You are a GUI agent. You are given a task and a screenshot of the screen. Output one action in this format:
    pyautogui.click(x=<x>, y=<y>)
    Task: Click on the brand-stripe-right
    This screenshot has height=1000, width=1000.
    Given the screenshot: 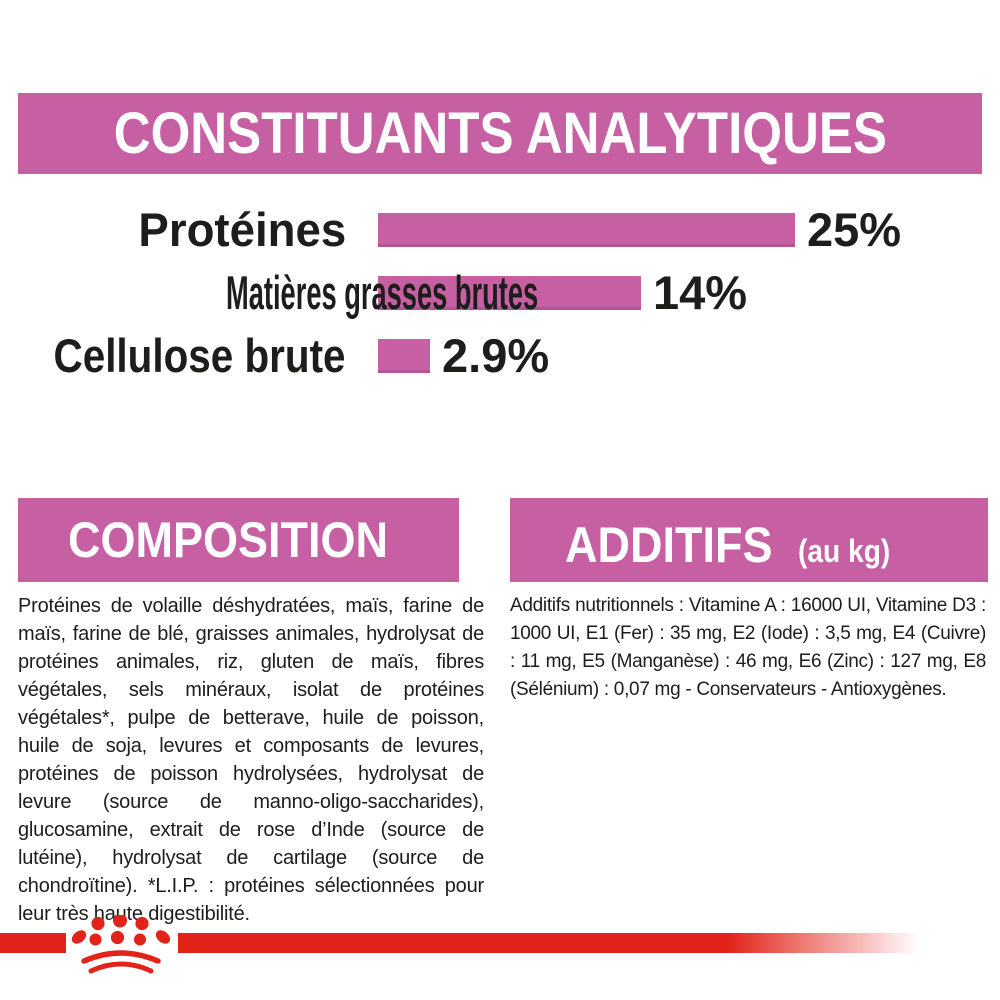 What is the action you would take?
    pyautogui.click(x=549, y=943)
    